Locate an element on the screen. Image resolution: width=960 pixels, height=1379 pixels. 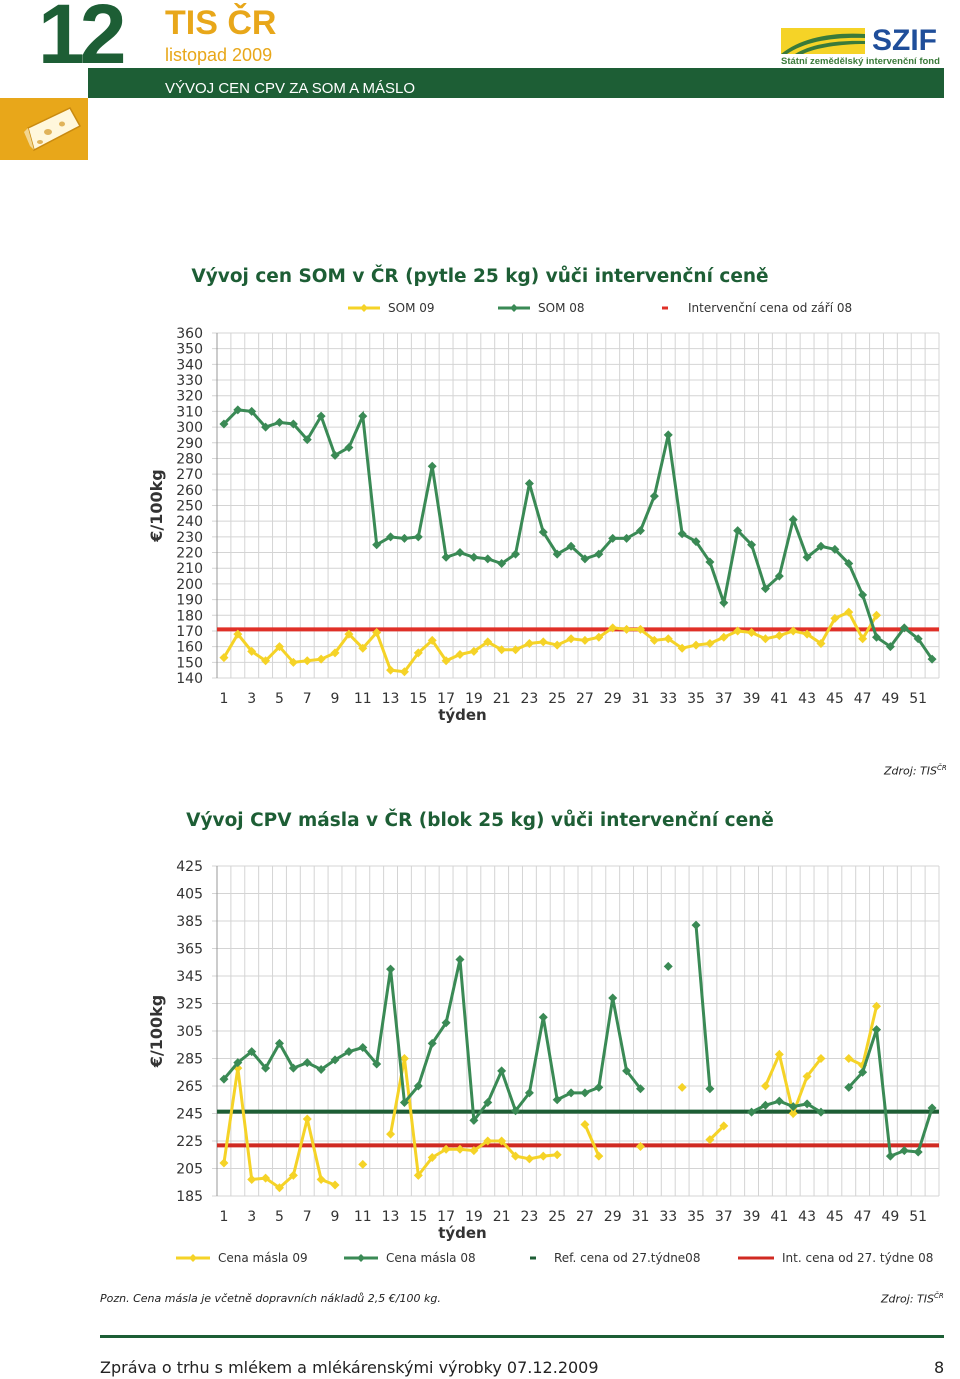
y-tick-label: 260 is located at coordinates (189, 491).